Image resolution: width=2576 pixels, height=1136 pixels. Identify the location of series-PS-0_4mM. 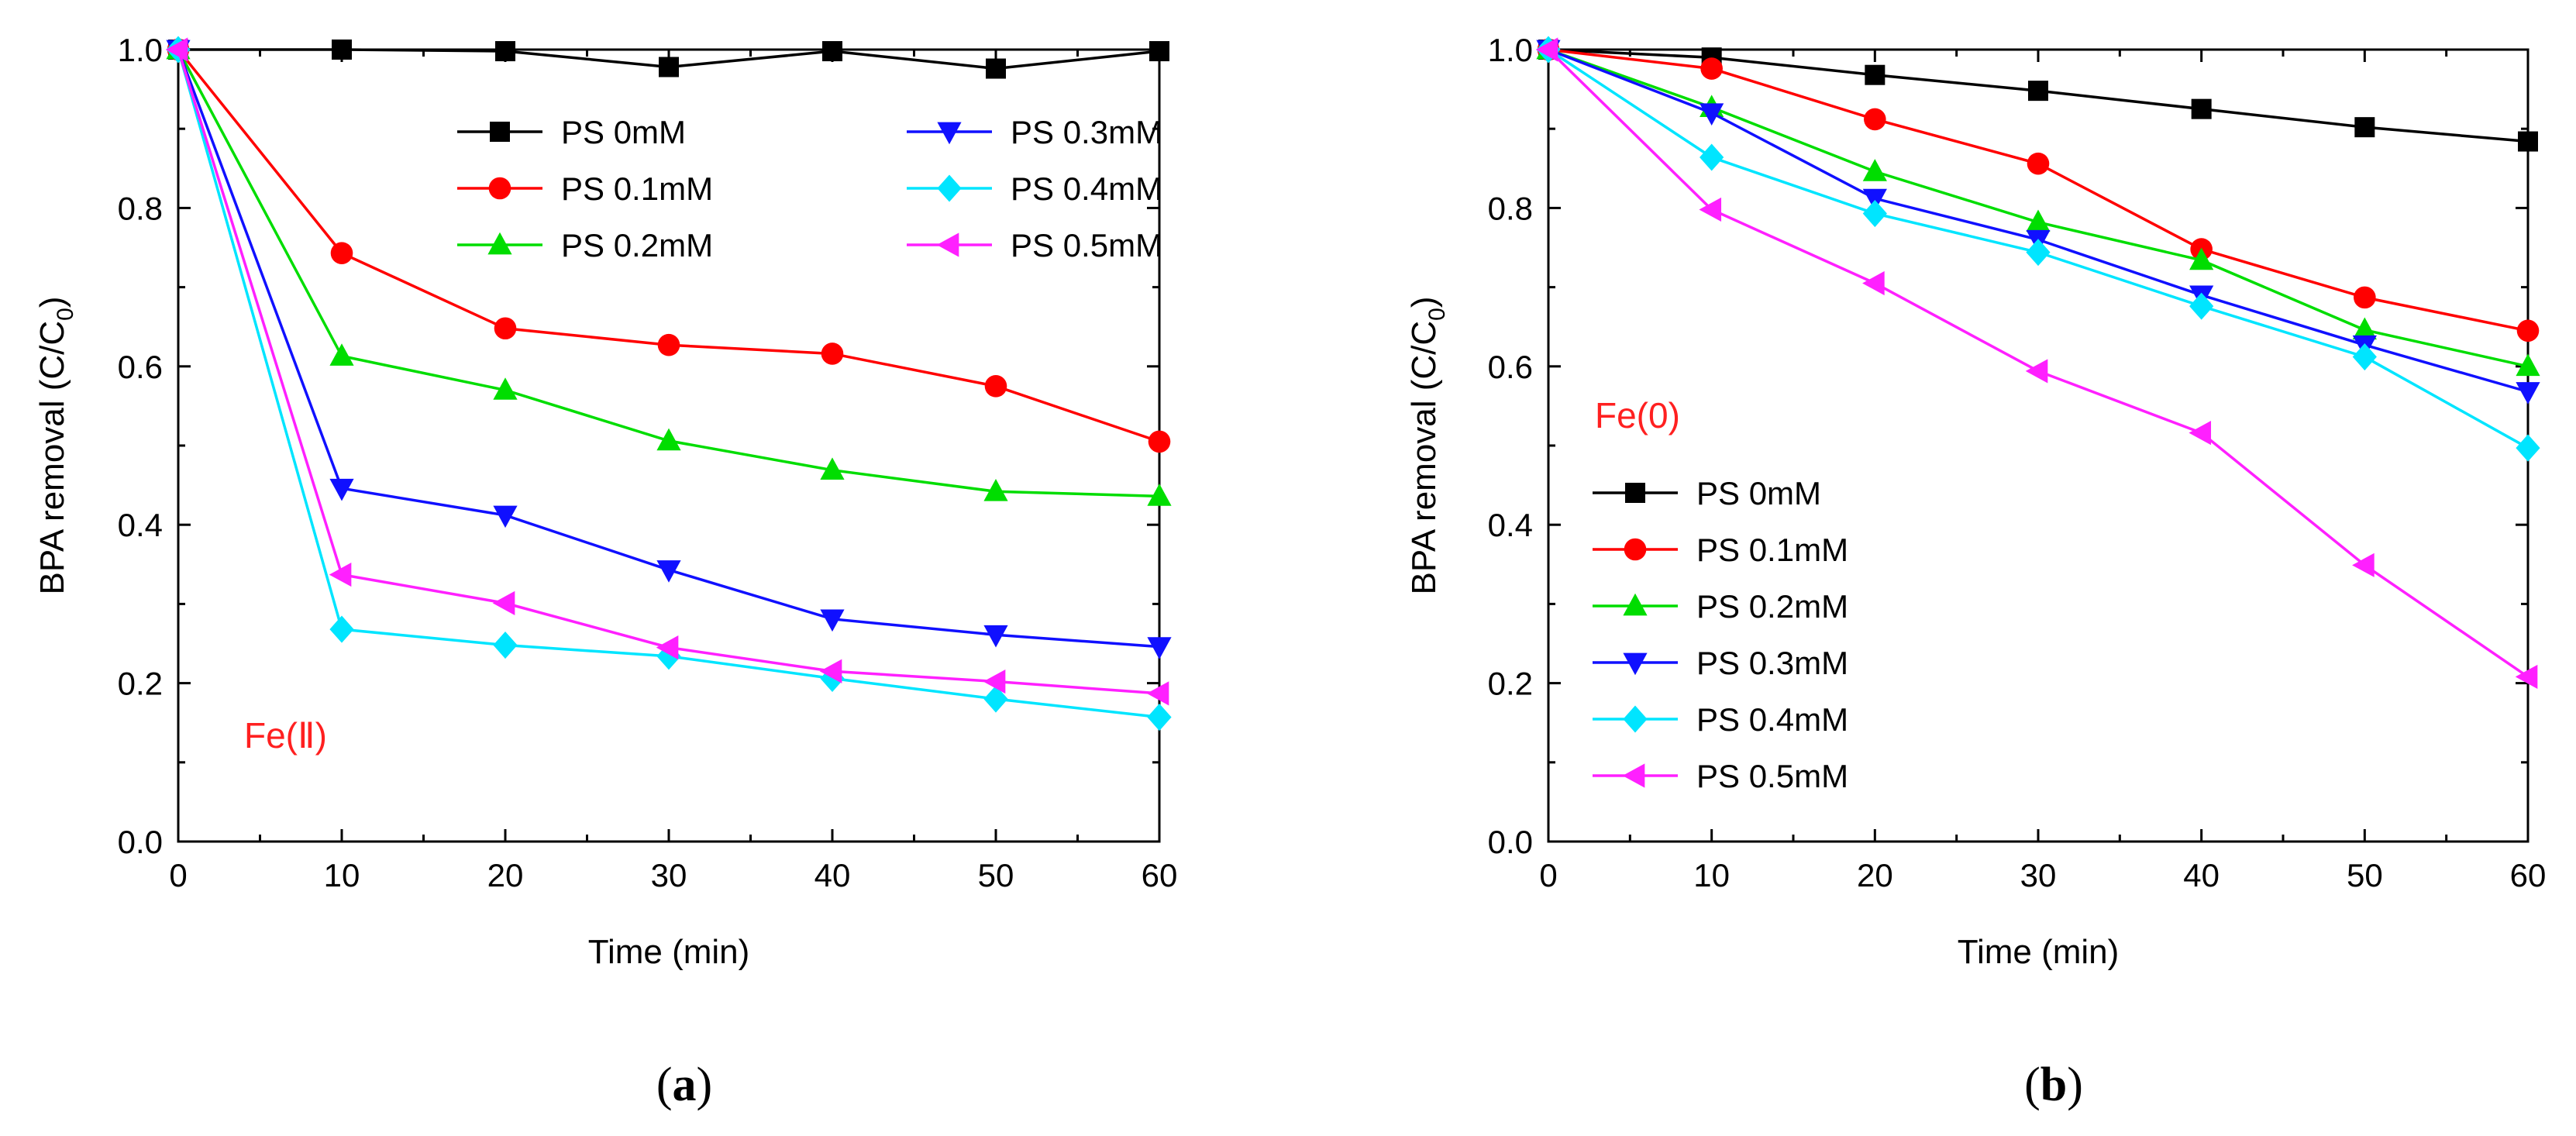
(2038, 249).